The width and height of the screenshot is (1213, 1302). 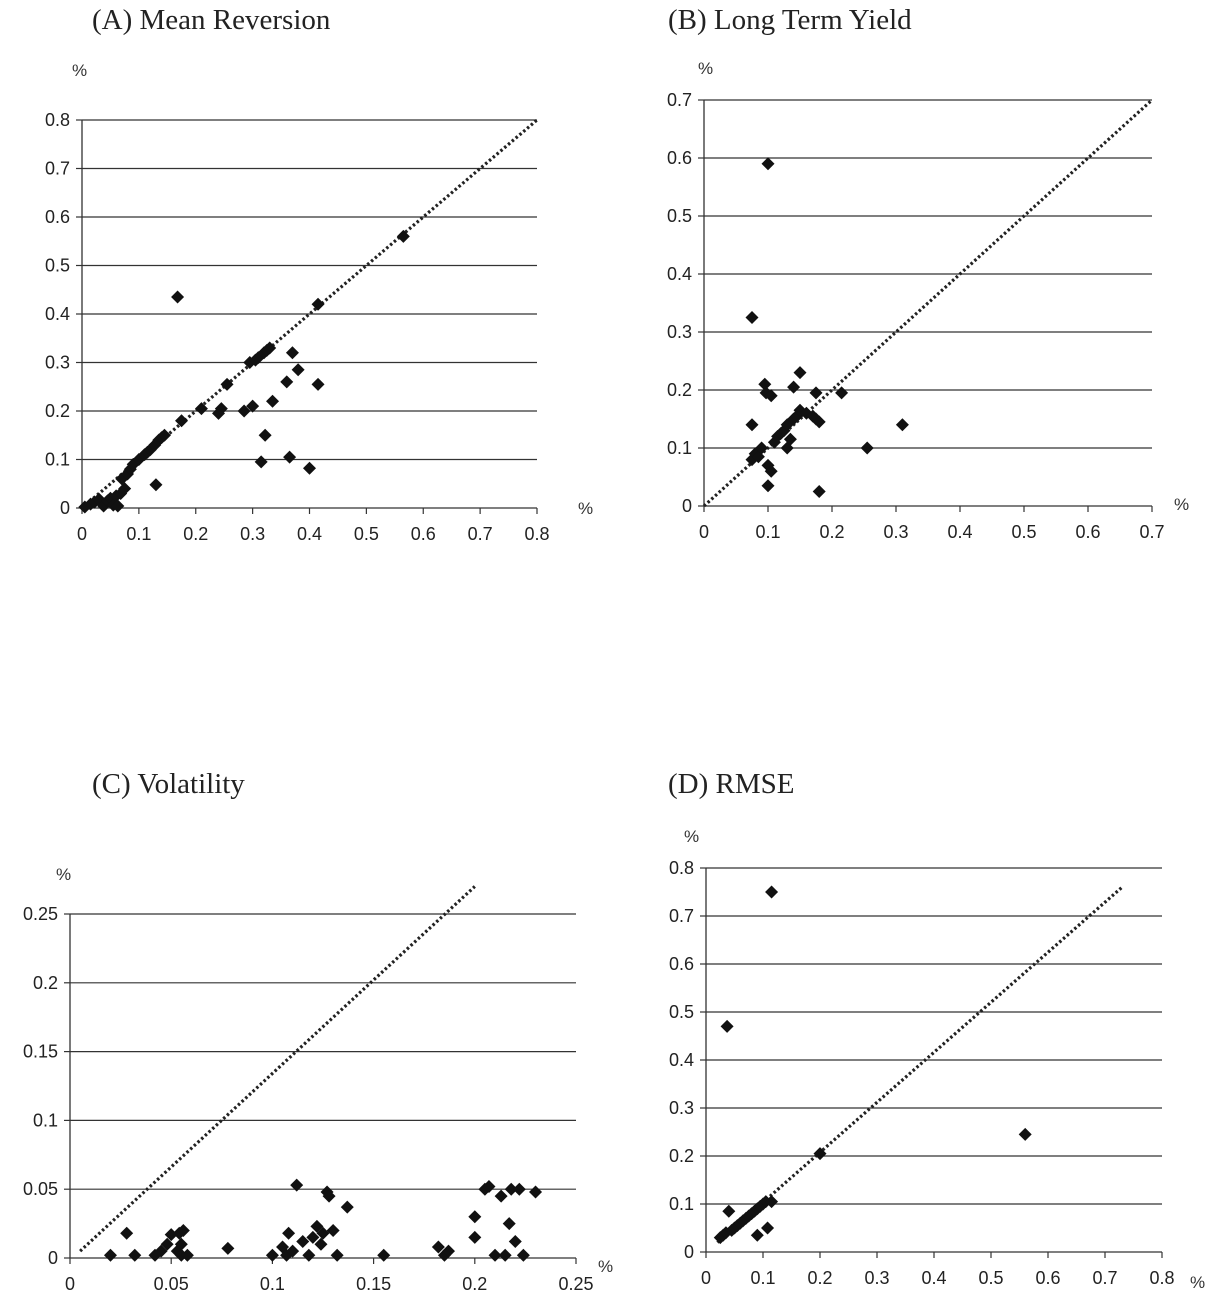 What do you see at coordinates (681, 916) in the screenshot?
I see `y-tick-label: 0.7` at bounding box center [681, 916].